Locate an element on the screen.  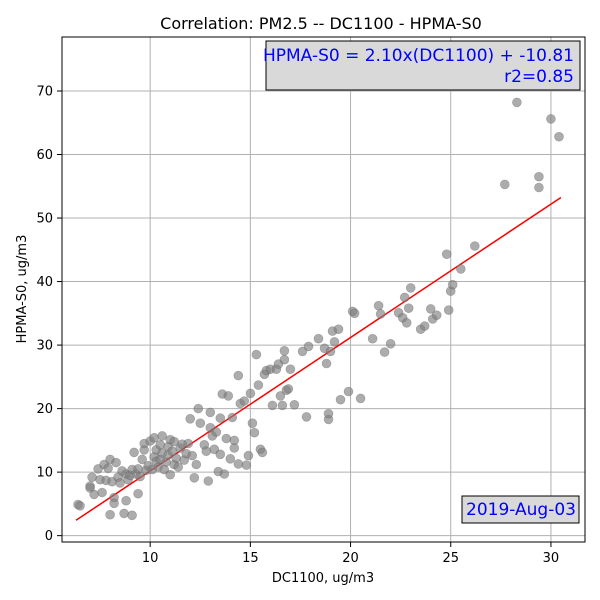
y-tick-label-0: 0 is located at coordinates (49, 536).